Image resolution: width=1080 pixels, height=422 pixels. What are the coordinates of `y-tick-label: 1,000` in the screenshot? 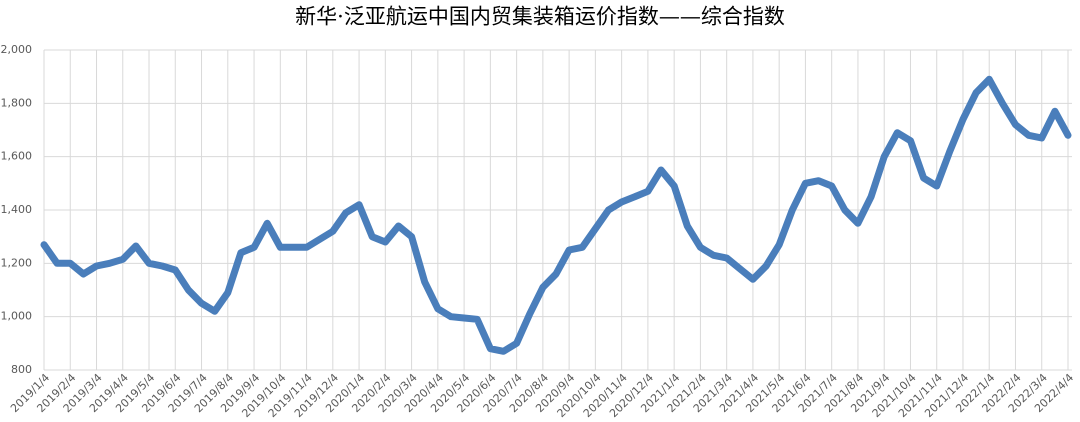 It's located at (17, 316).